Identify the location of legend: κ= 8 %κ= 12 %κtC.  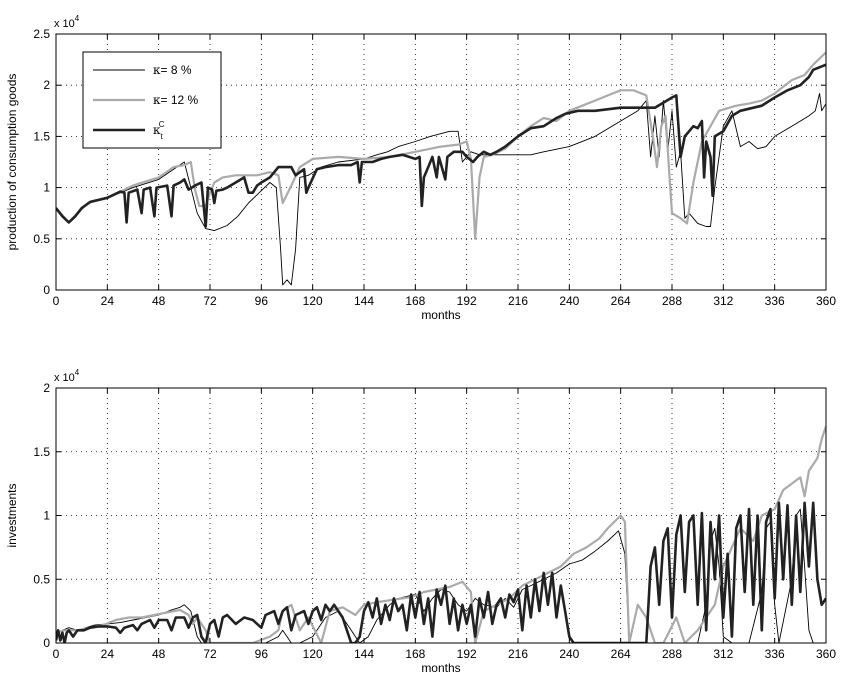
(152, 100).